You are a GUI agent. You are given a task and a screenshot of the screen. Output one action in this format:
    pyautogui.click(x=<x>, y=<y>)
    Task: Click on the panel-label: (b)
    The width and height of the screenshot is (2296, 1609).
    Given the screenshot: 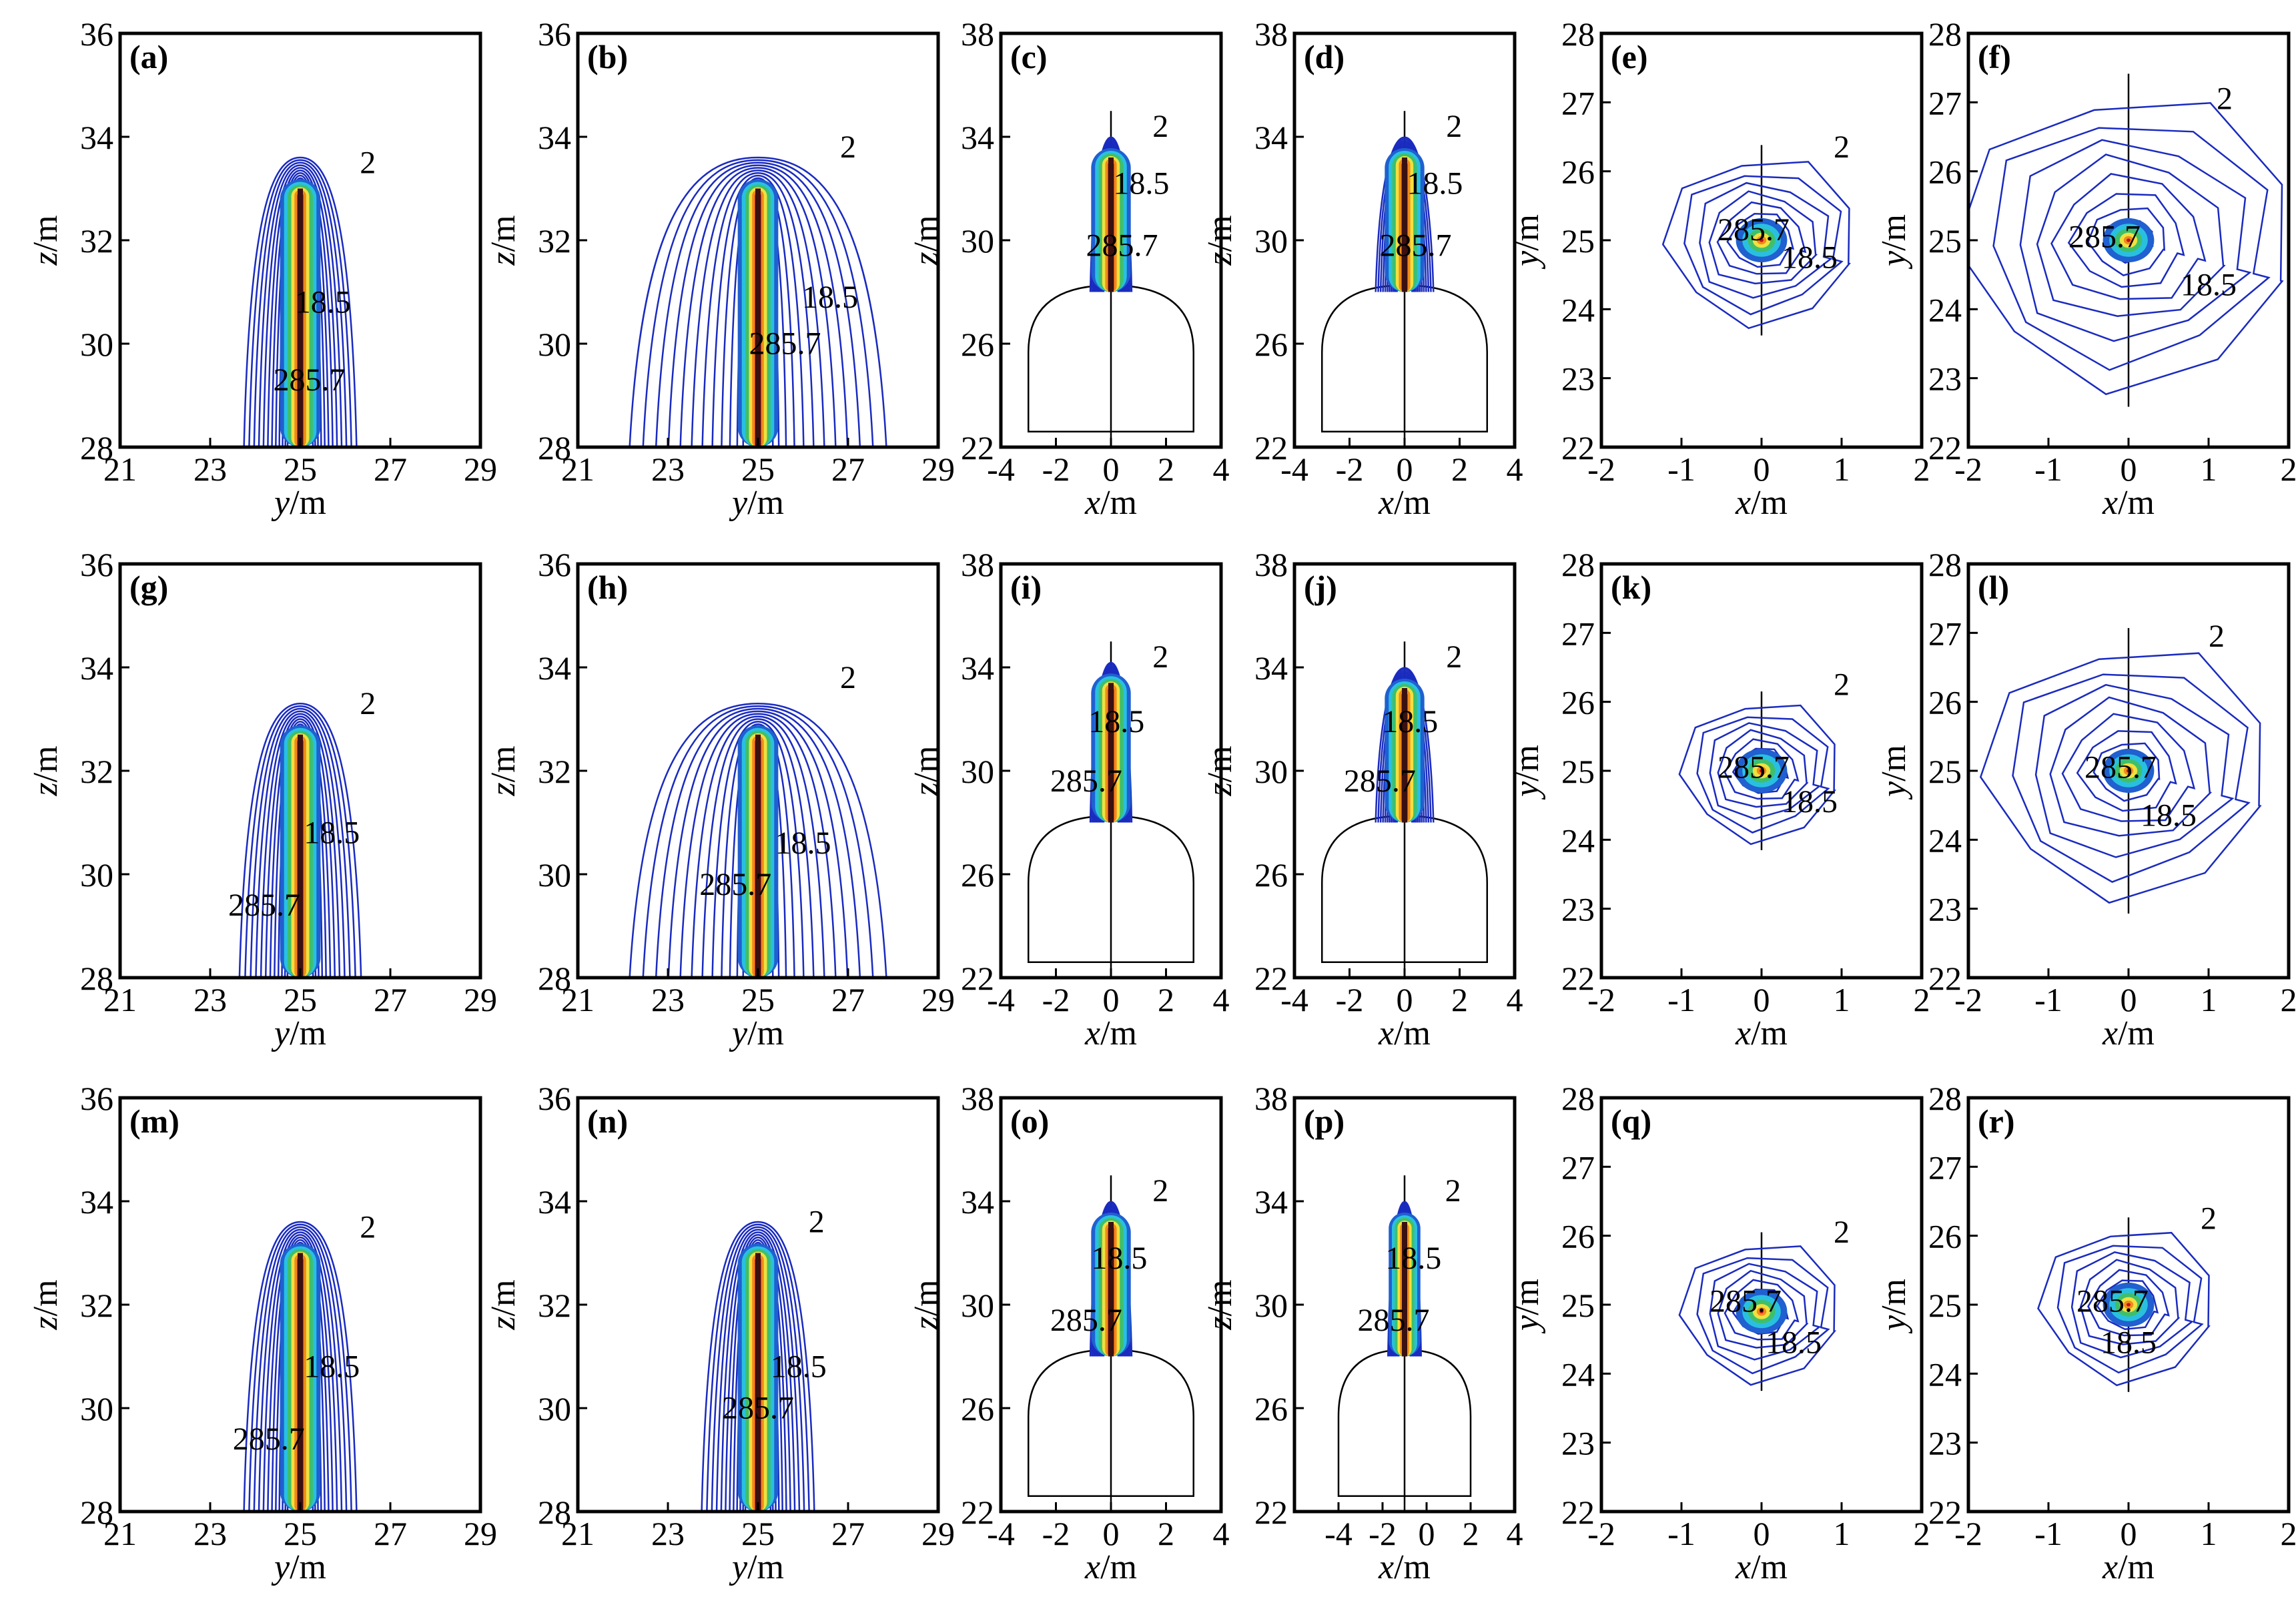 What is the action you would take?
    pyautogui.click(x=607, y=56)
    